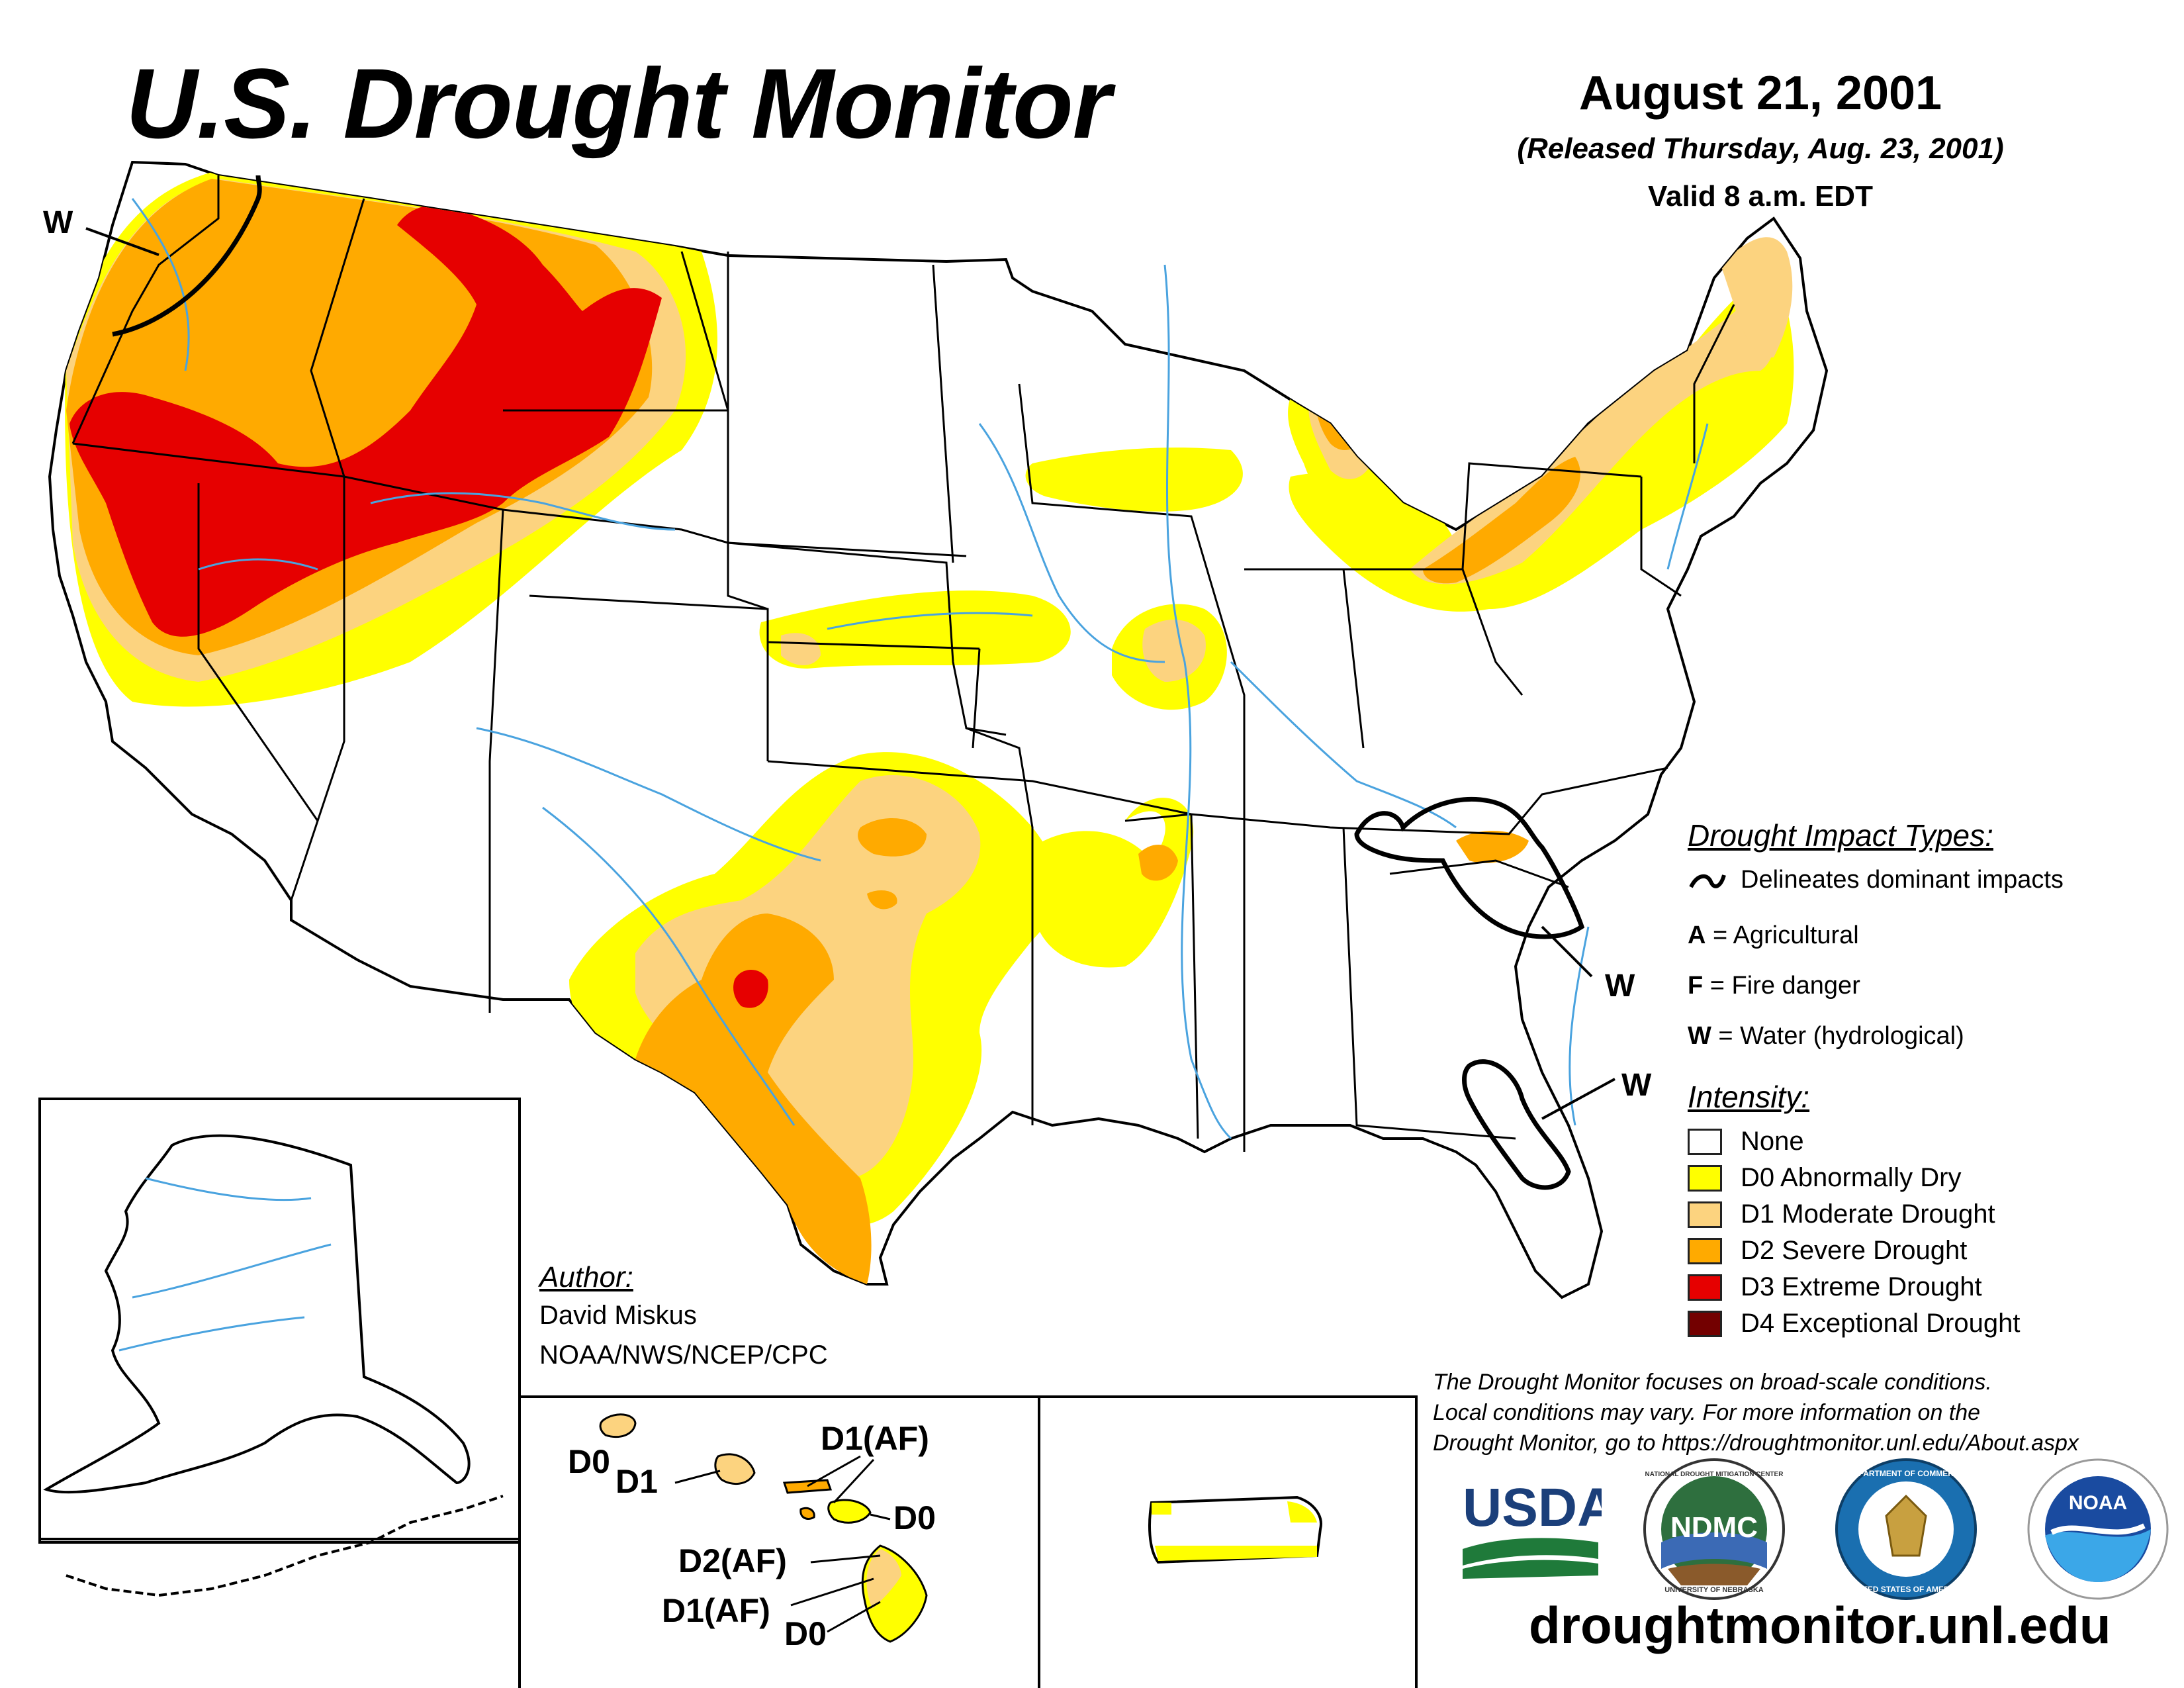 Image resolution: width=2184 pixels, height=1688 pixels. Describe the element at coordinates (754, 1099) in the screenshot. I see `d2-texas-area` at that location.